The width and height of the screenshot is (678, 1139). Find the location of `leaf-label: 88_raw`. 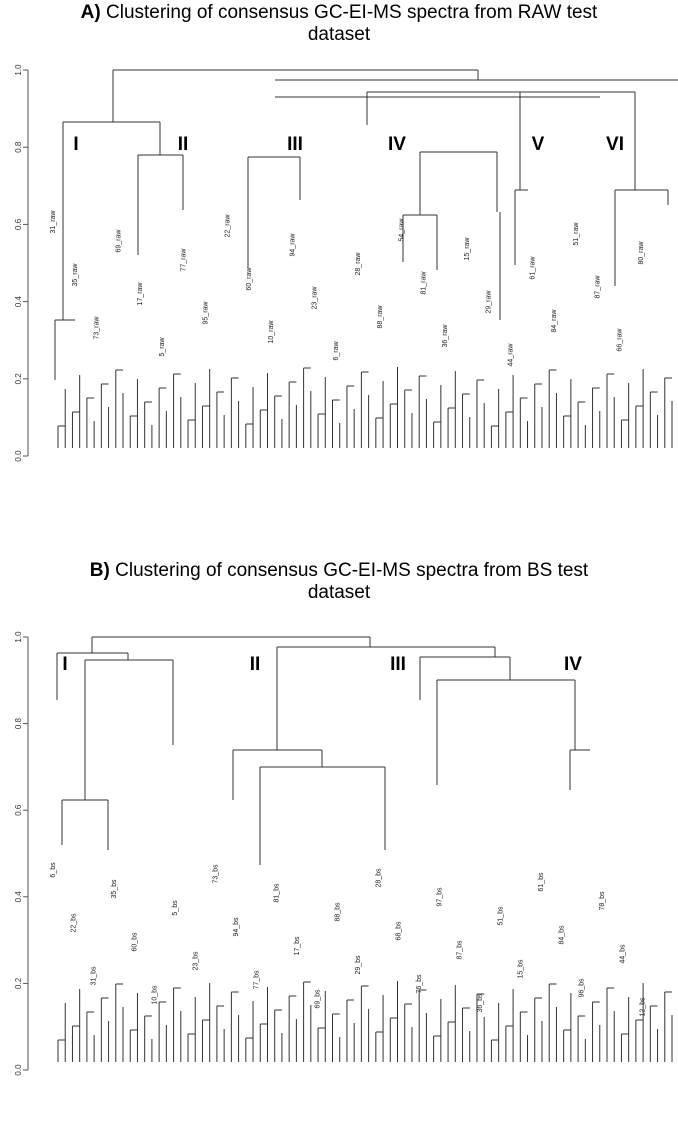

leaf-label: 88_raw is located at coordinates (380, 317).